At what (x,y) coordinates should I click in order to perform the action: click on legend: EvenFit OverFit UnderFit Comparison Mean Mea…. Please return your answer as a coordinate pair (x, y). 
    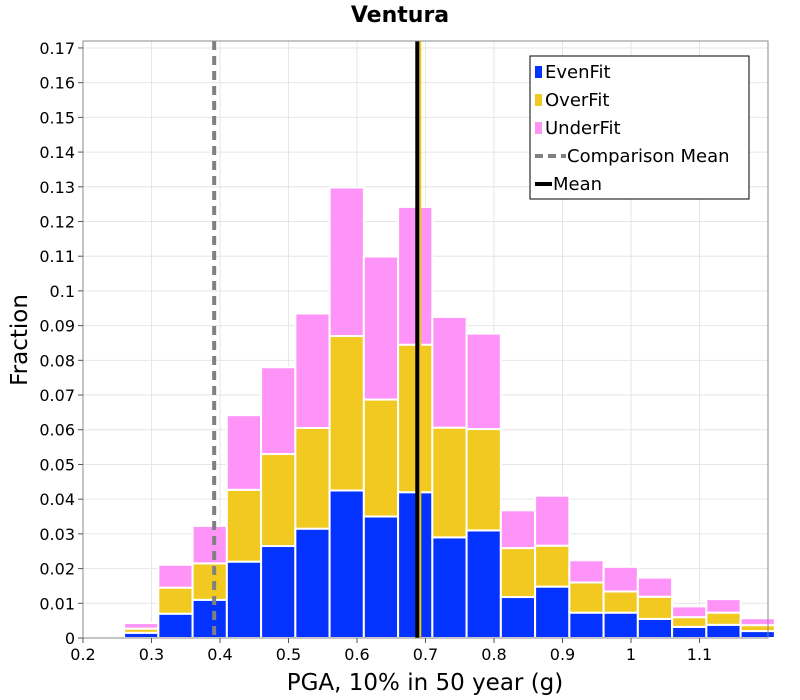
    Looking at the image, I should click on (639, 127).